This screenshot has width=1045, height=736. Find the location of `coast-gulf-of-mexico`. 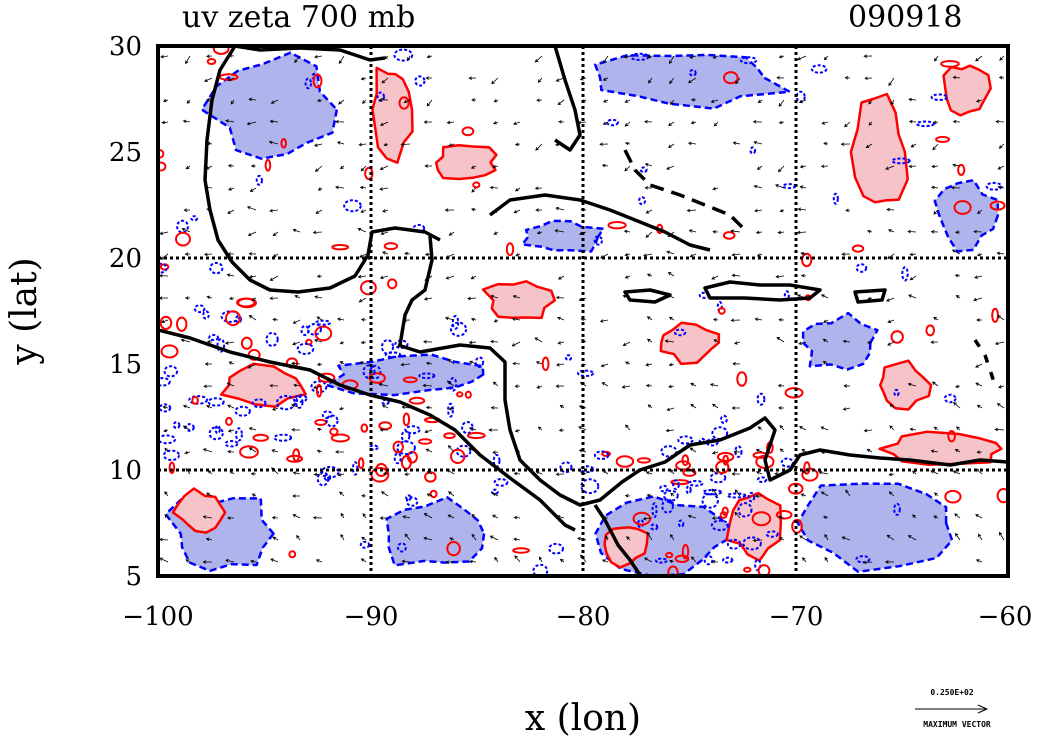

coast-gulf-of-mexico is located at coordinates (322, 170).